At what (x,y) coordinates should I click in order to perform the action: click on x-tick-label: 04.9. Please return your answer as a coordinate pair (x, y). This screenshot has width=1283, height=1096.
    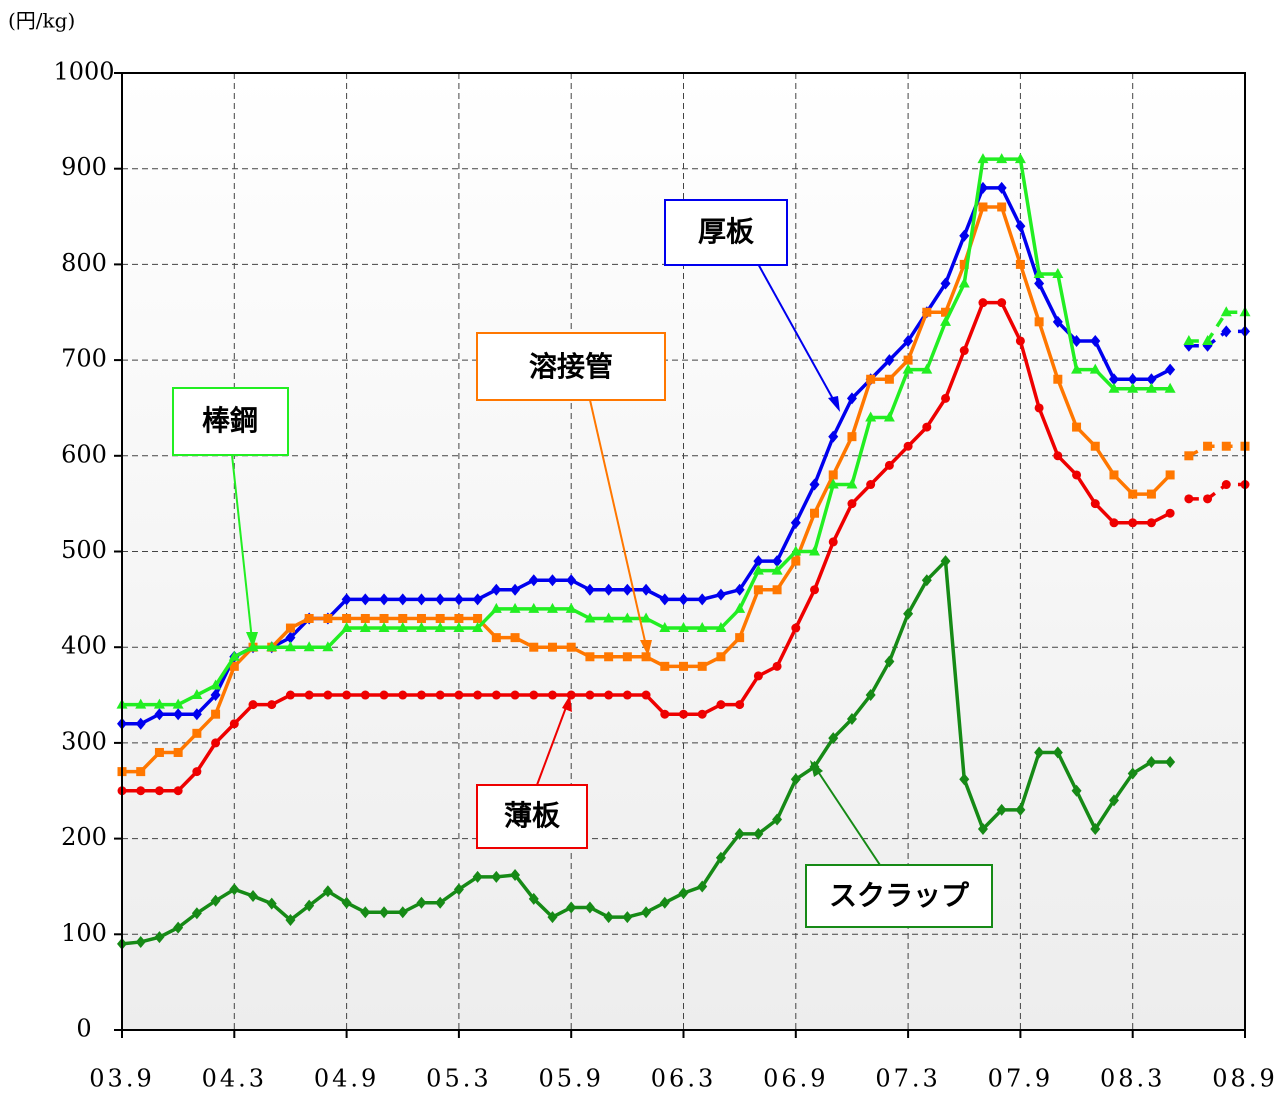
    Looking at the image, I should click on (346, 1079).